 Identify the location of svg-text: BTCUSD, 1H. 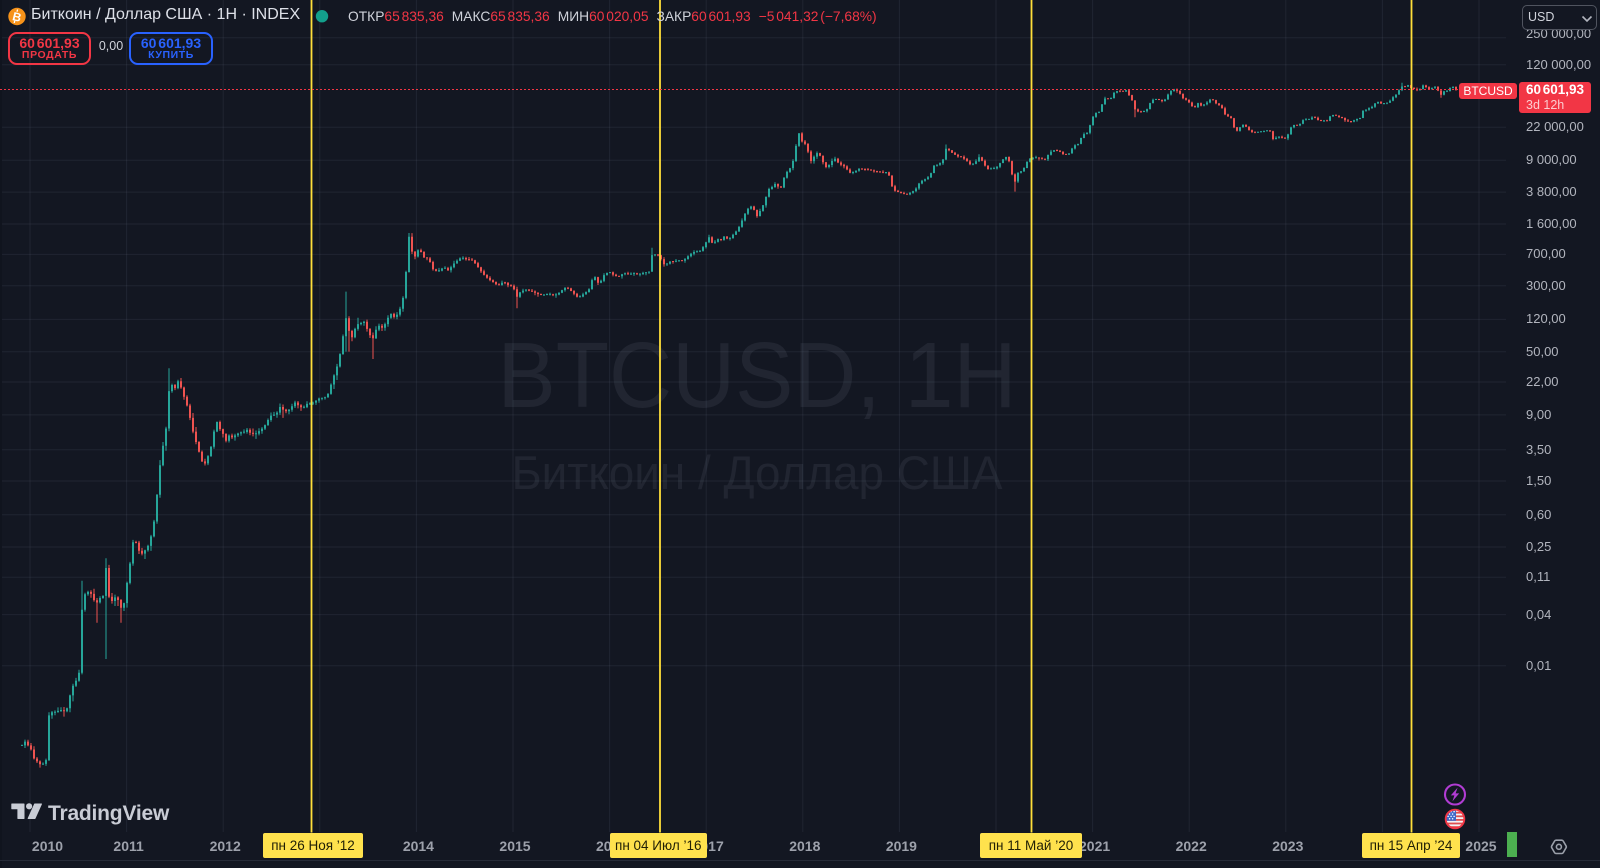
(757, 375).